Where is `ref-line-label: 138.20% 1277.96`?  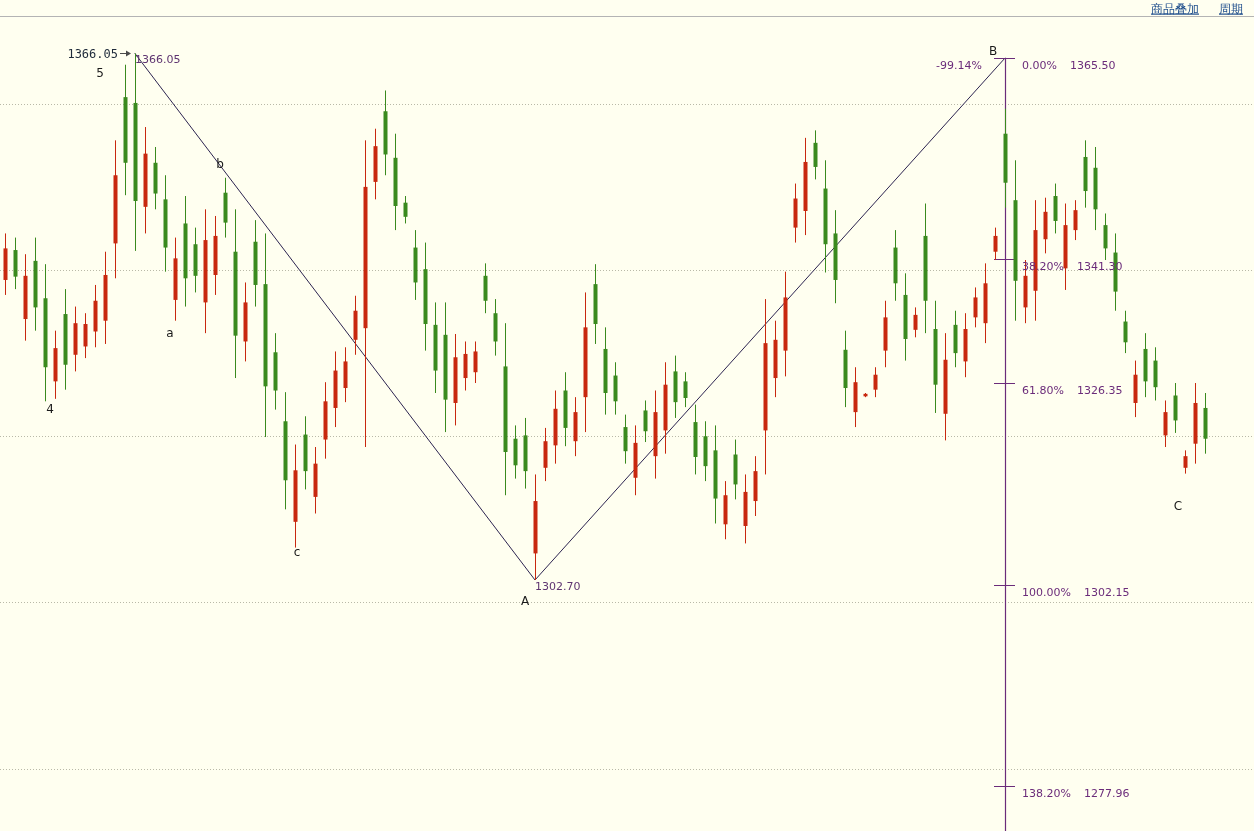
ref-line-label: 138.20% 1277.96 is located at coordinates (1076, 793).